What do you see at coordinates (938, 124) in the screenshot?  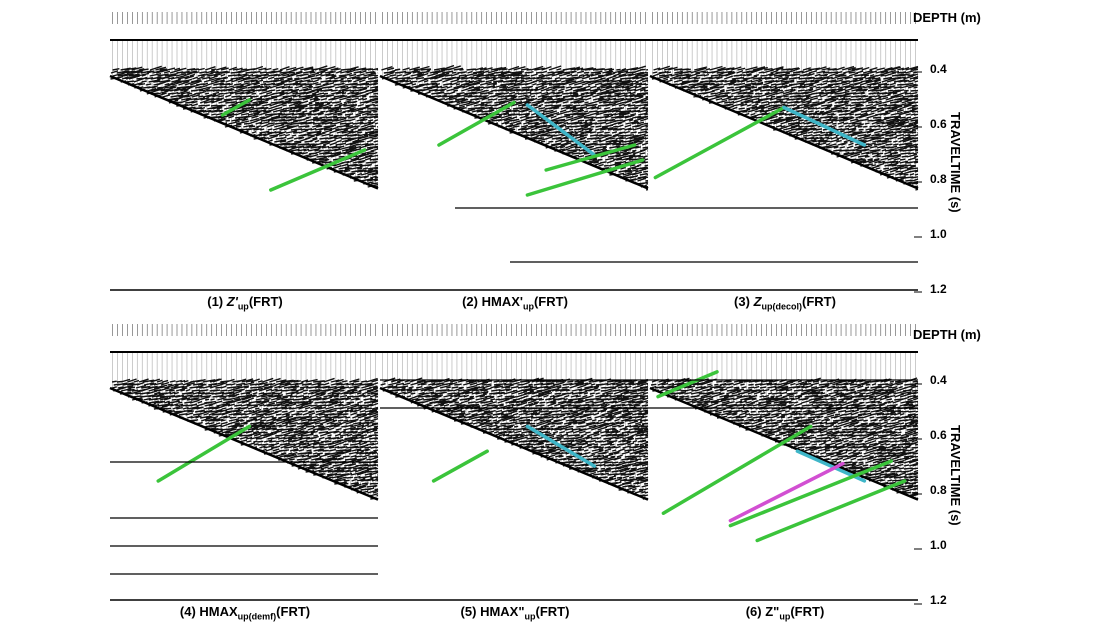 I see `tick-label-top-1: 0.6` at bounding box center [938, 124].